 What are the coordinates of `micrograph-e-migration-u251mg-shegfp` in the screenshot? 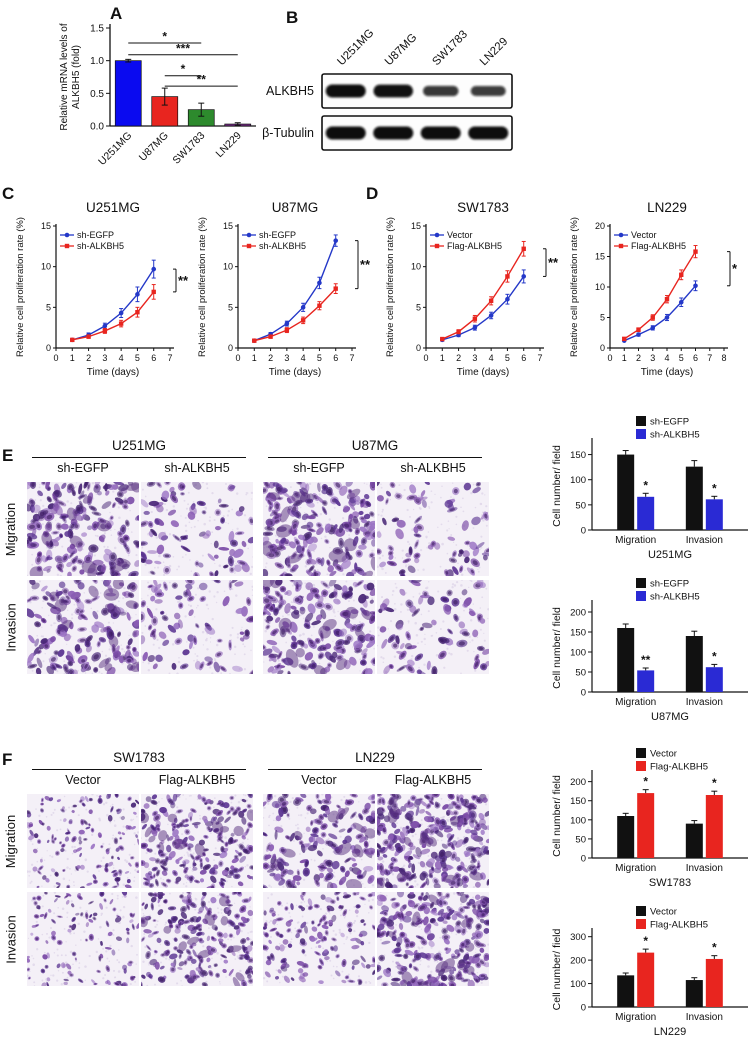 It's located at (83, 529).